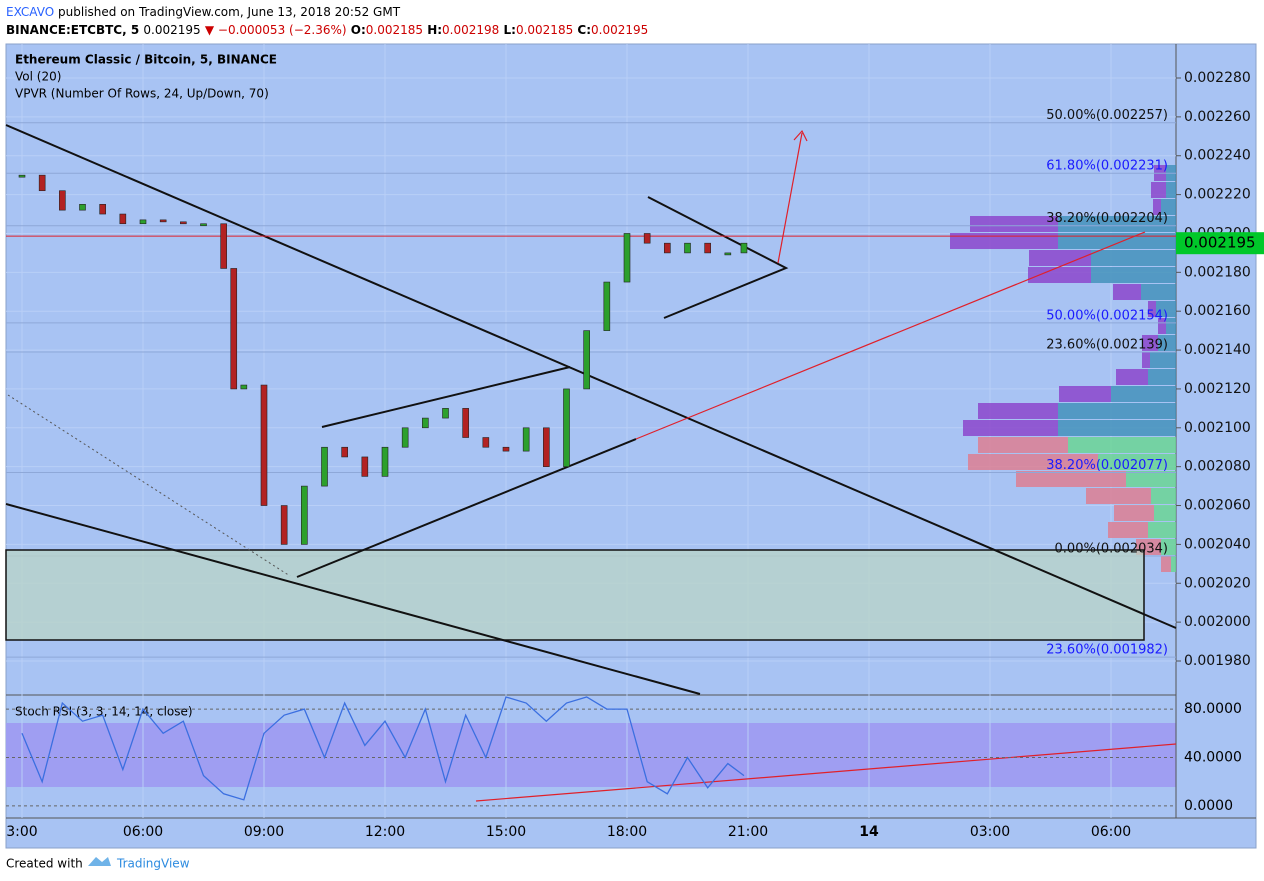 This screenshot has height=881, width=1264. Describe the element at coordinates (1217, 544) in the screenshot. I see `y-tick-label: 0.002040` at that location.